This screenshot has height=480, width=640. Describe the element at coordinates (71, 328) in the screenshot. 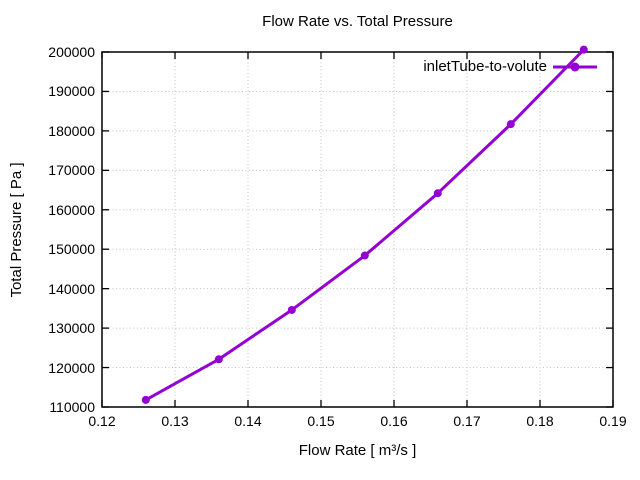

I see `y-tick-label: 130000` at that location.